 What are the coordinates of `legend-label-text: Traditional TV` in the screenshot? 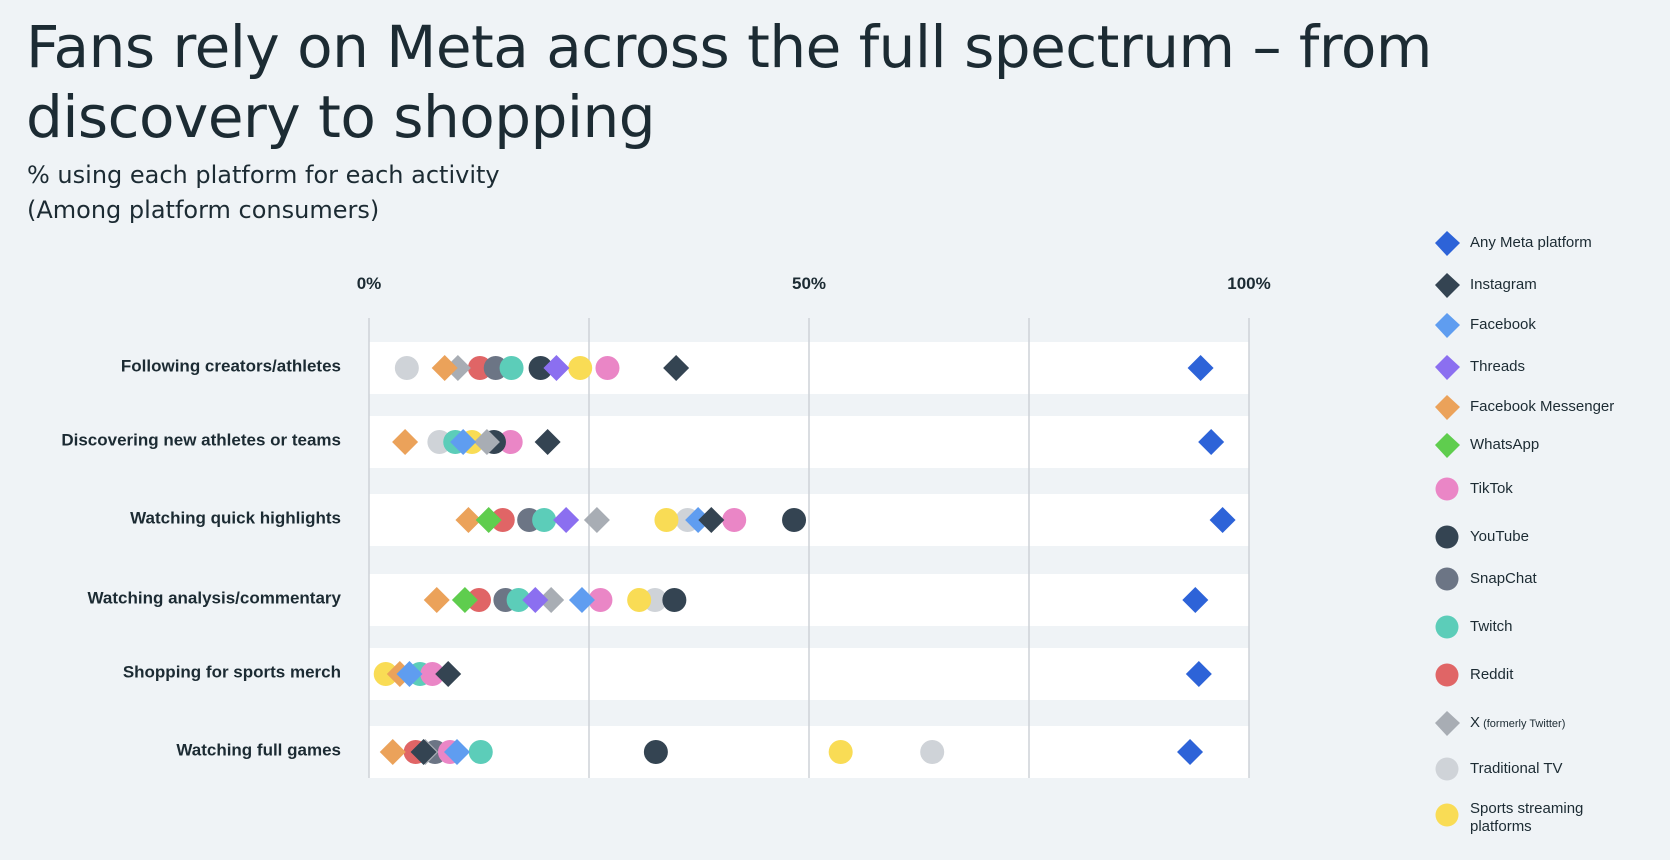 It's located at (1516, 768).